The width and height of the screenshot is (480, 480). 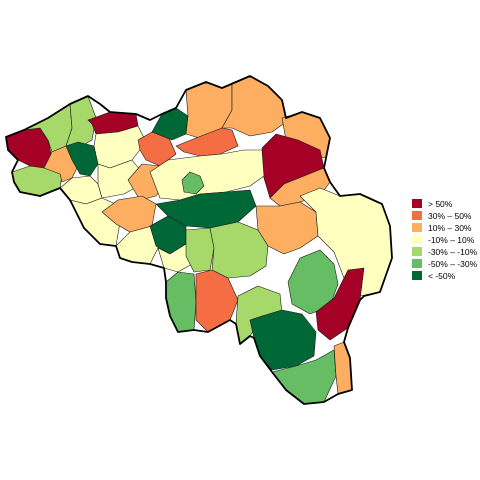 I want to click on legend-label: < -50%, so click(x=442, y=276).